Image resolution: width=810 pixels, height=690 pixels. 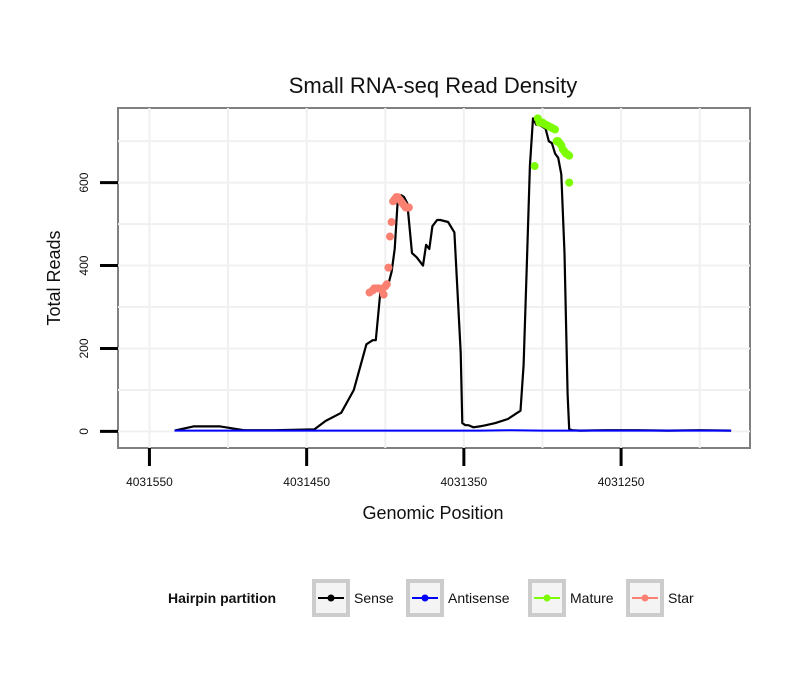 I want to click on legend-label-antisense: Antisense, so click(x=479, y=598).